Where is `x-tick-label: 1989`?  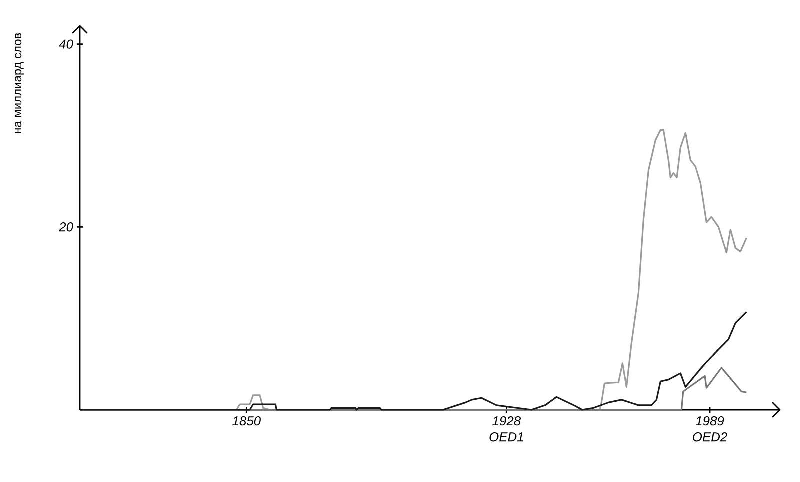
x-tick-label: 1989 is located at coordinates (710, 421).